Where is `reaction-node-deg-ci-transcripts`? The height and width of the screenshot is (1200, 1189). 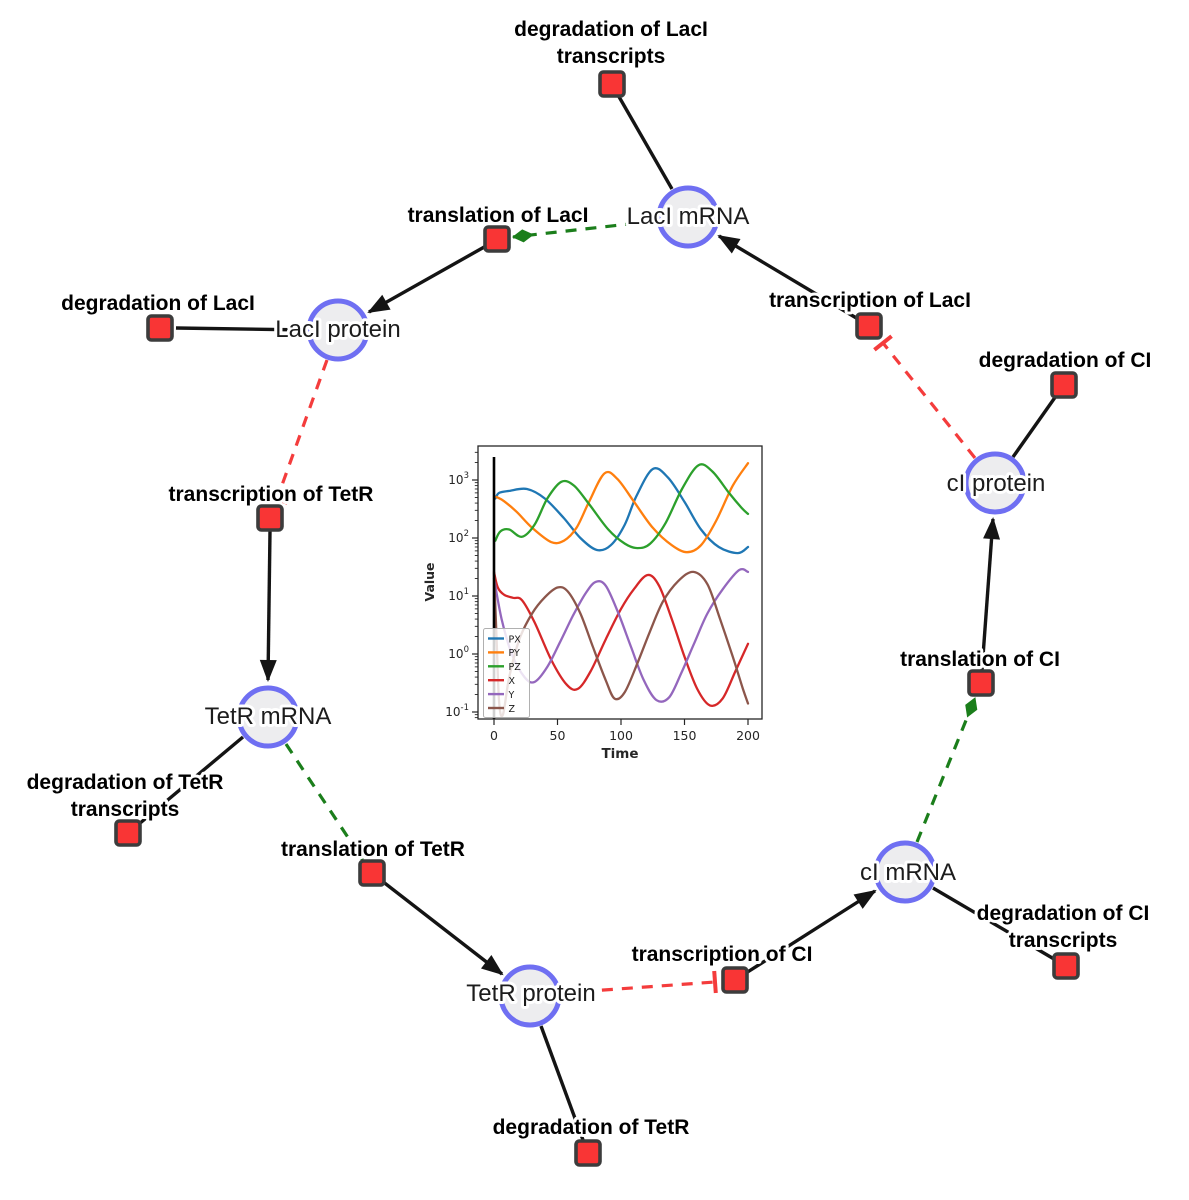 reaction-node-deg-ci-transcripts is located at coordinates (1066, 966).